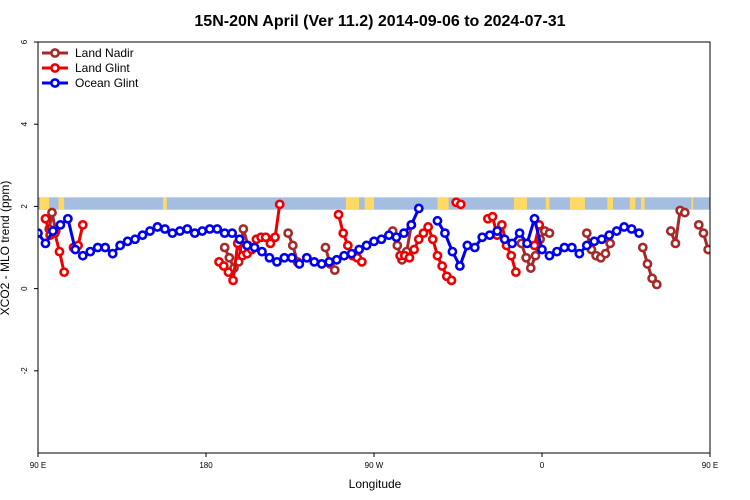 This screenshot has height=500, width=750. What do you see at coordinates (24, 371) in the screenshot?
I see `y-tick-label: -2` at bounding box center [24, 371].